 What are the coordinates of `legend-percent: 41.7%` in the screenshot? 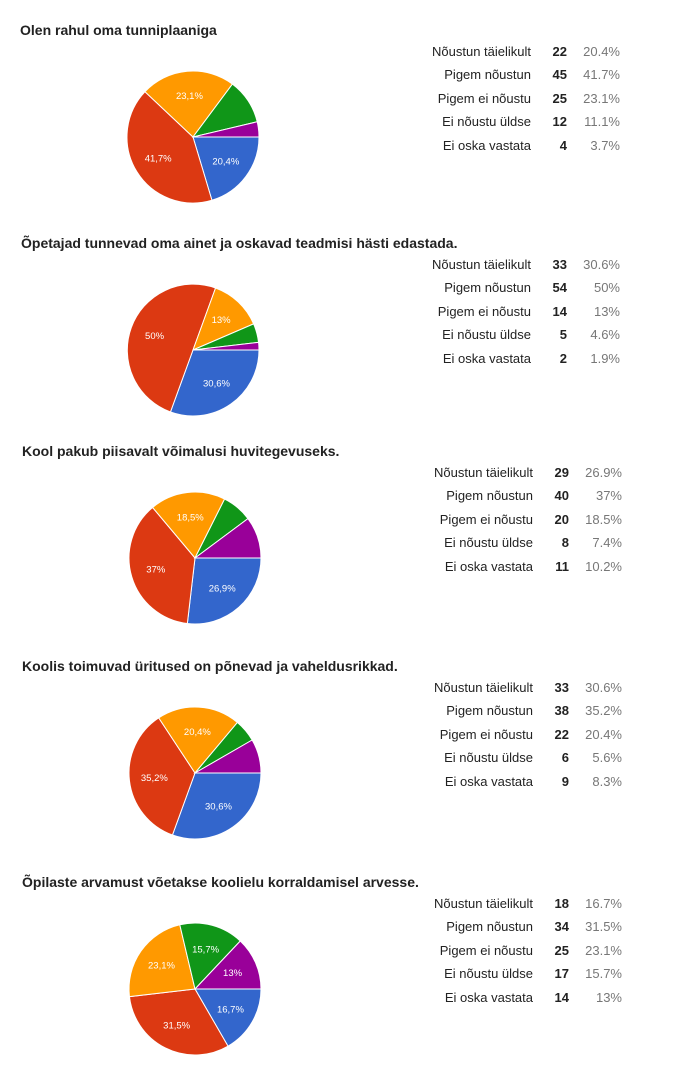 It's located at (601, 75).